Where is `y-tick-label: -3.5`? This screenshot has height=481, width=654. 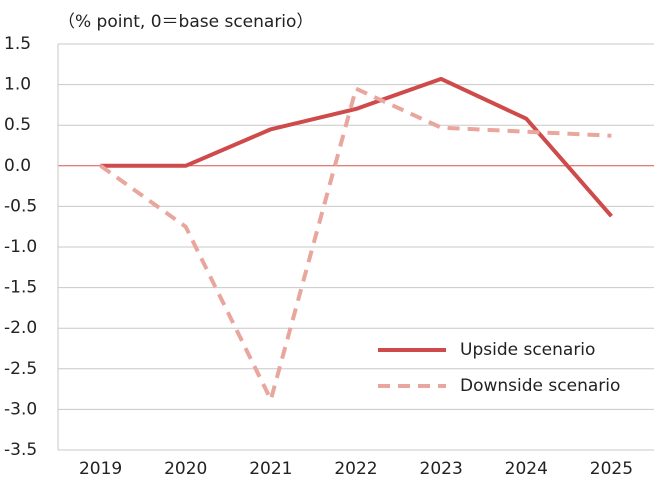 y-tick-label: -3.5 is located at coordinates (20, 450).